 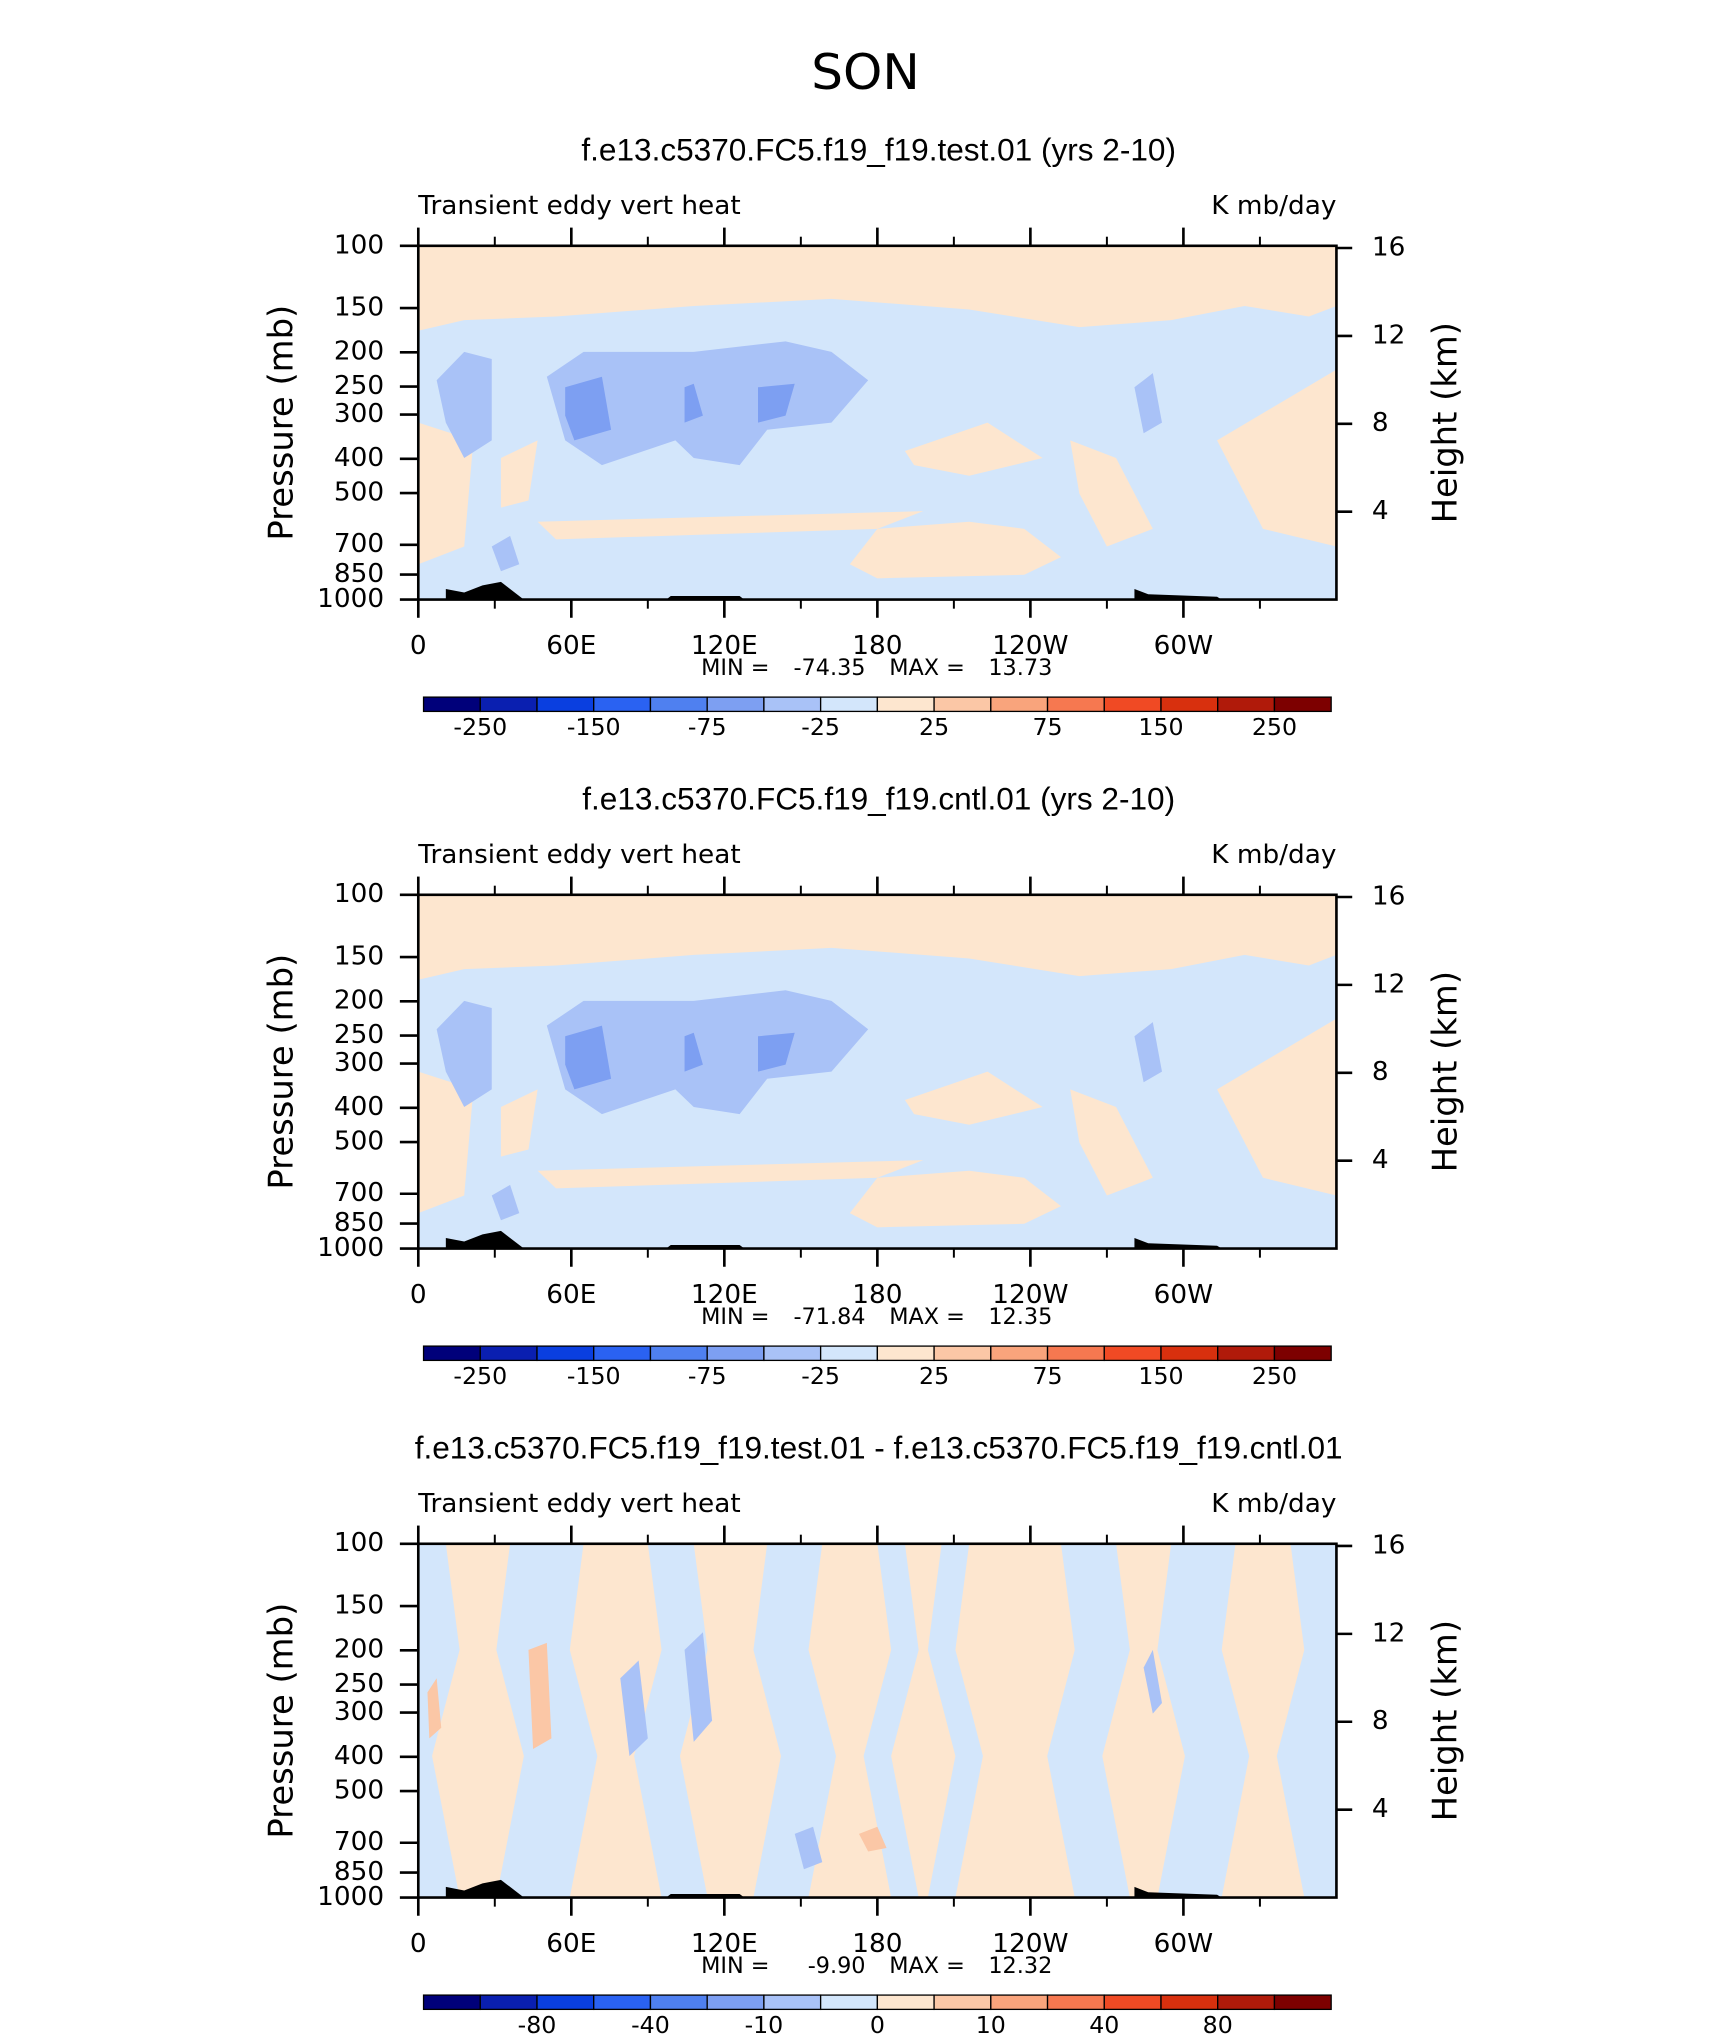 What do you see at coordinates (1020, 668) in the screenshot?
I see `max-value: 13.73` at bounding box center [1020, 668].